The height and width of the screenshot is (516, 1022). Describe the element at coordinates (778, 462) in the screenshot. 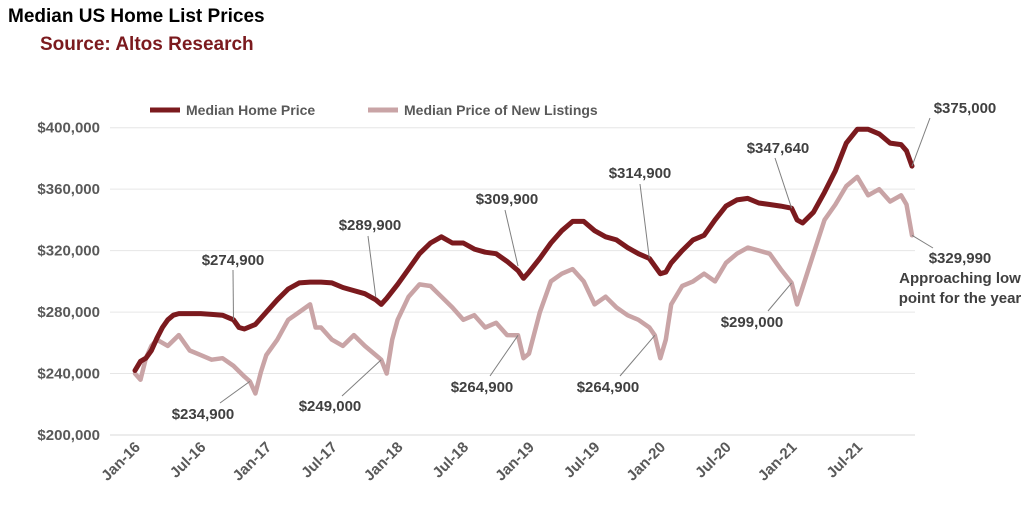

I see `x-tick-label: Jan-21` at that location.